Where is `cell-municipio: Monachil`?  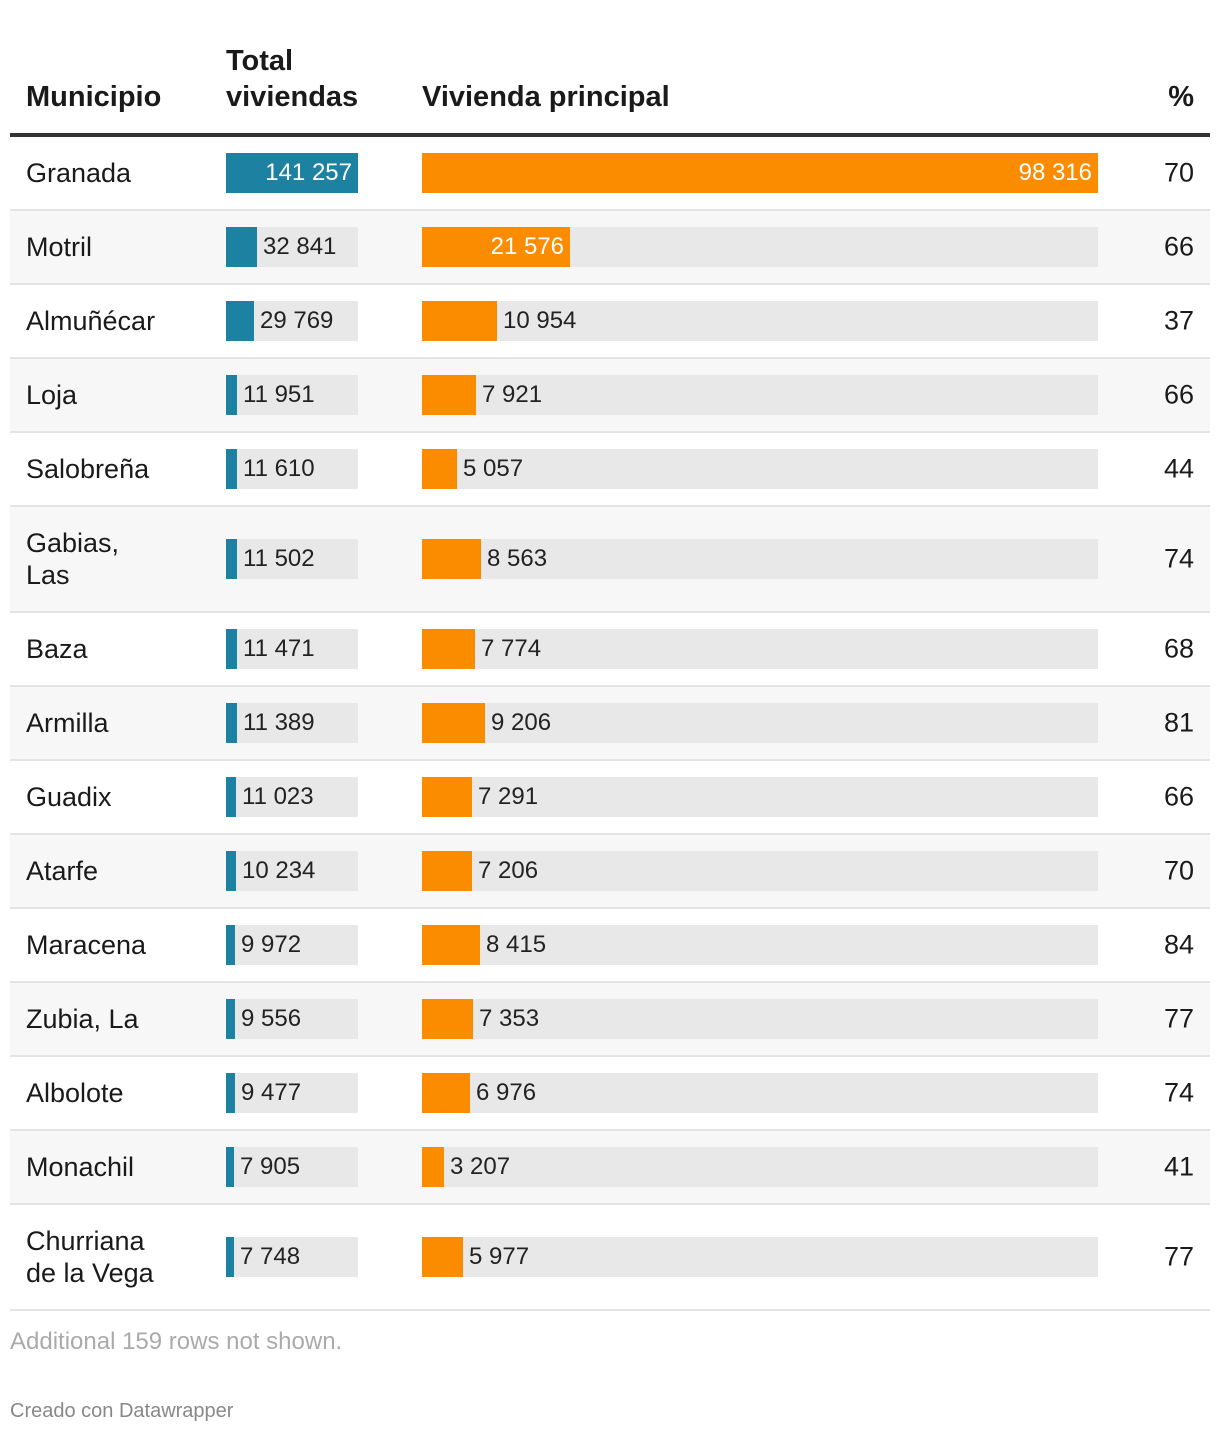
cell-municipio: Monachil is located at coordinates (80, 1167).